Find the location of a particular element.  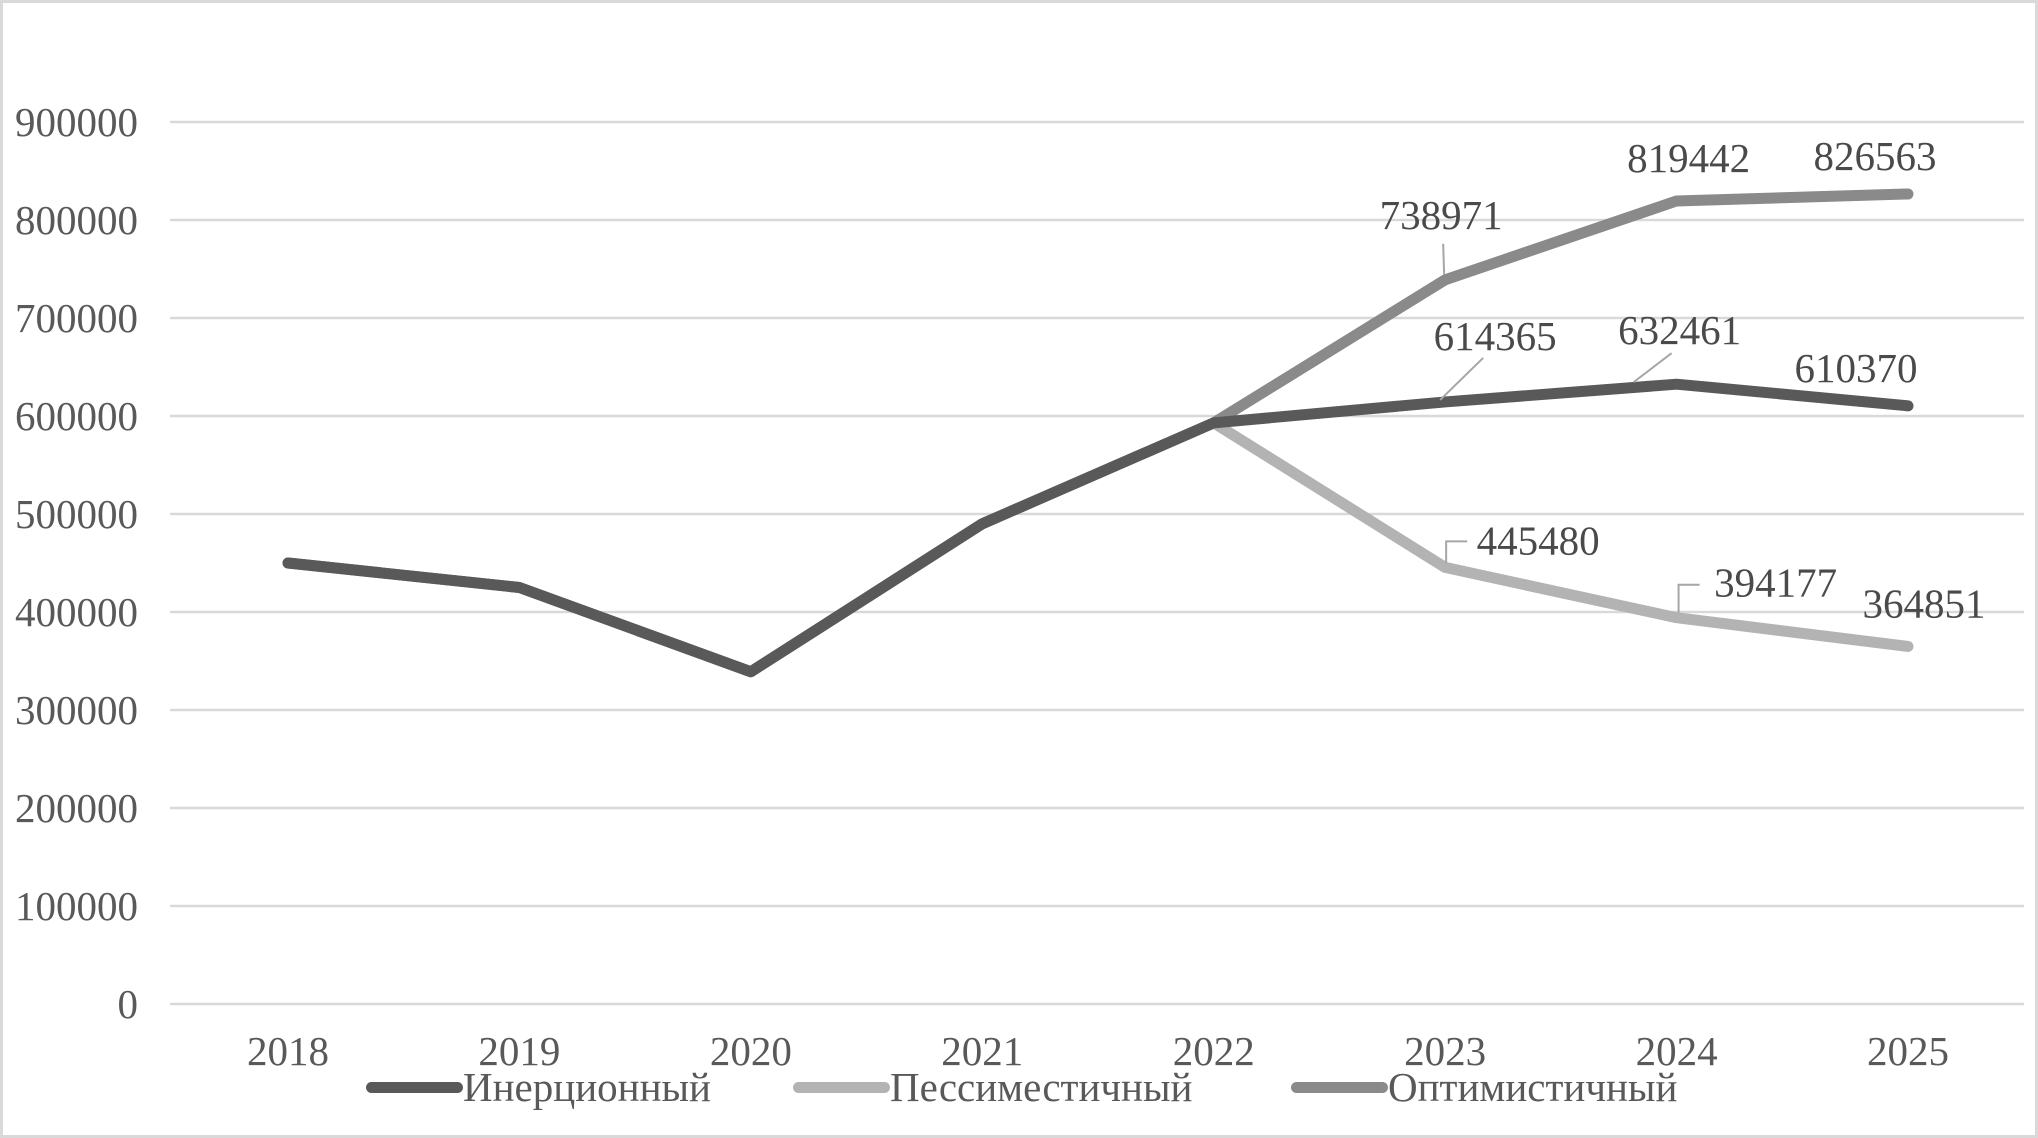

legend-item-optimistic: Оптимистичный is located at coordinates (1484, 1087).